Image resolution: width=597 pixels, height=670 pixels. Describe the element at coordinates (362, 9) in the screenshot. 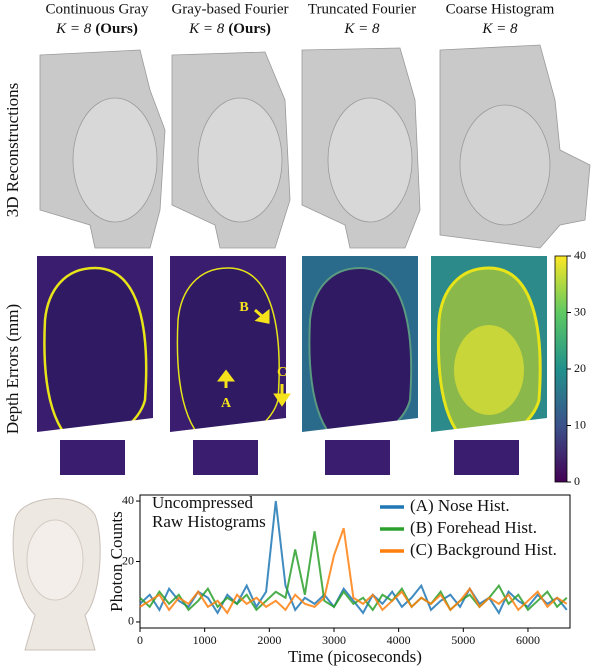

I see `column-title: Truncated Fourier` at that location.